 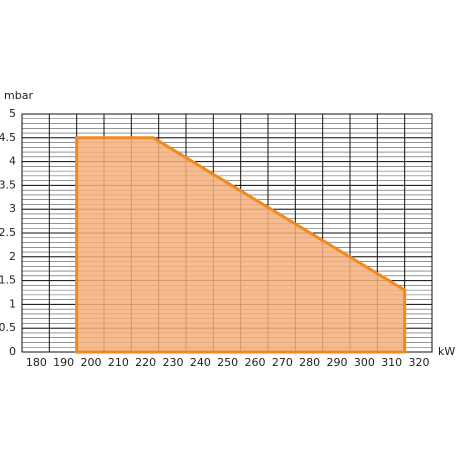 I want to click on x-tick-label: 300, so click(x=364, y=362).